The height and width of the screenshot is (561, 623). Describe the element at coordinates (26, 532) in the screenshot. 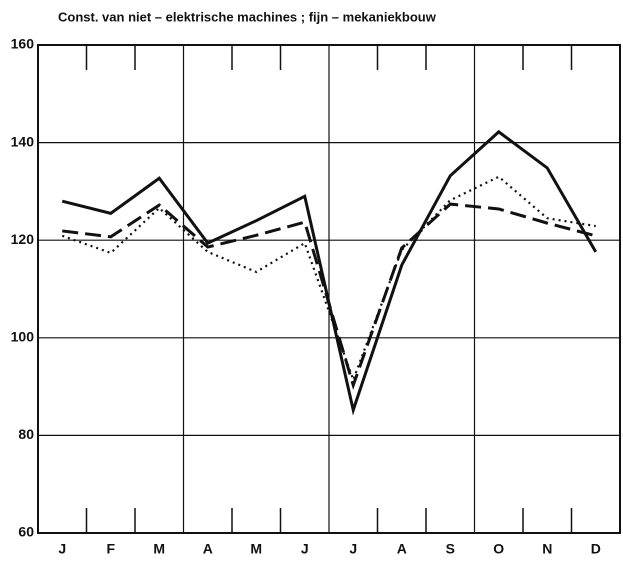

I see `y-tick-label: 60` at that location.